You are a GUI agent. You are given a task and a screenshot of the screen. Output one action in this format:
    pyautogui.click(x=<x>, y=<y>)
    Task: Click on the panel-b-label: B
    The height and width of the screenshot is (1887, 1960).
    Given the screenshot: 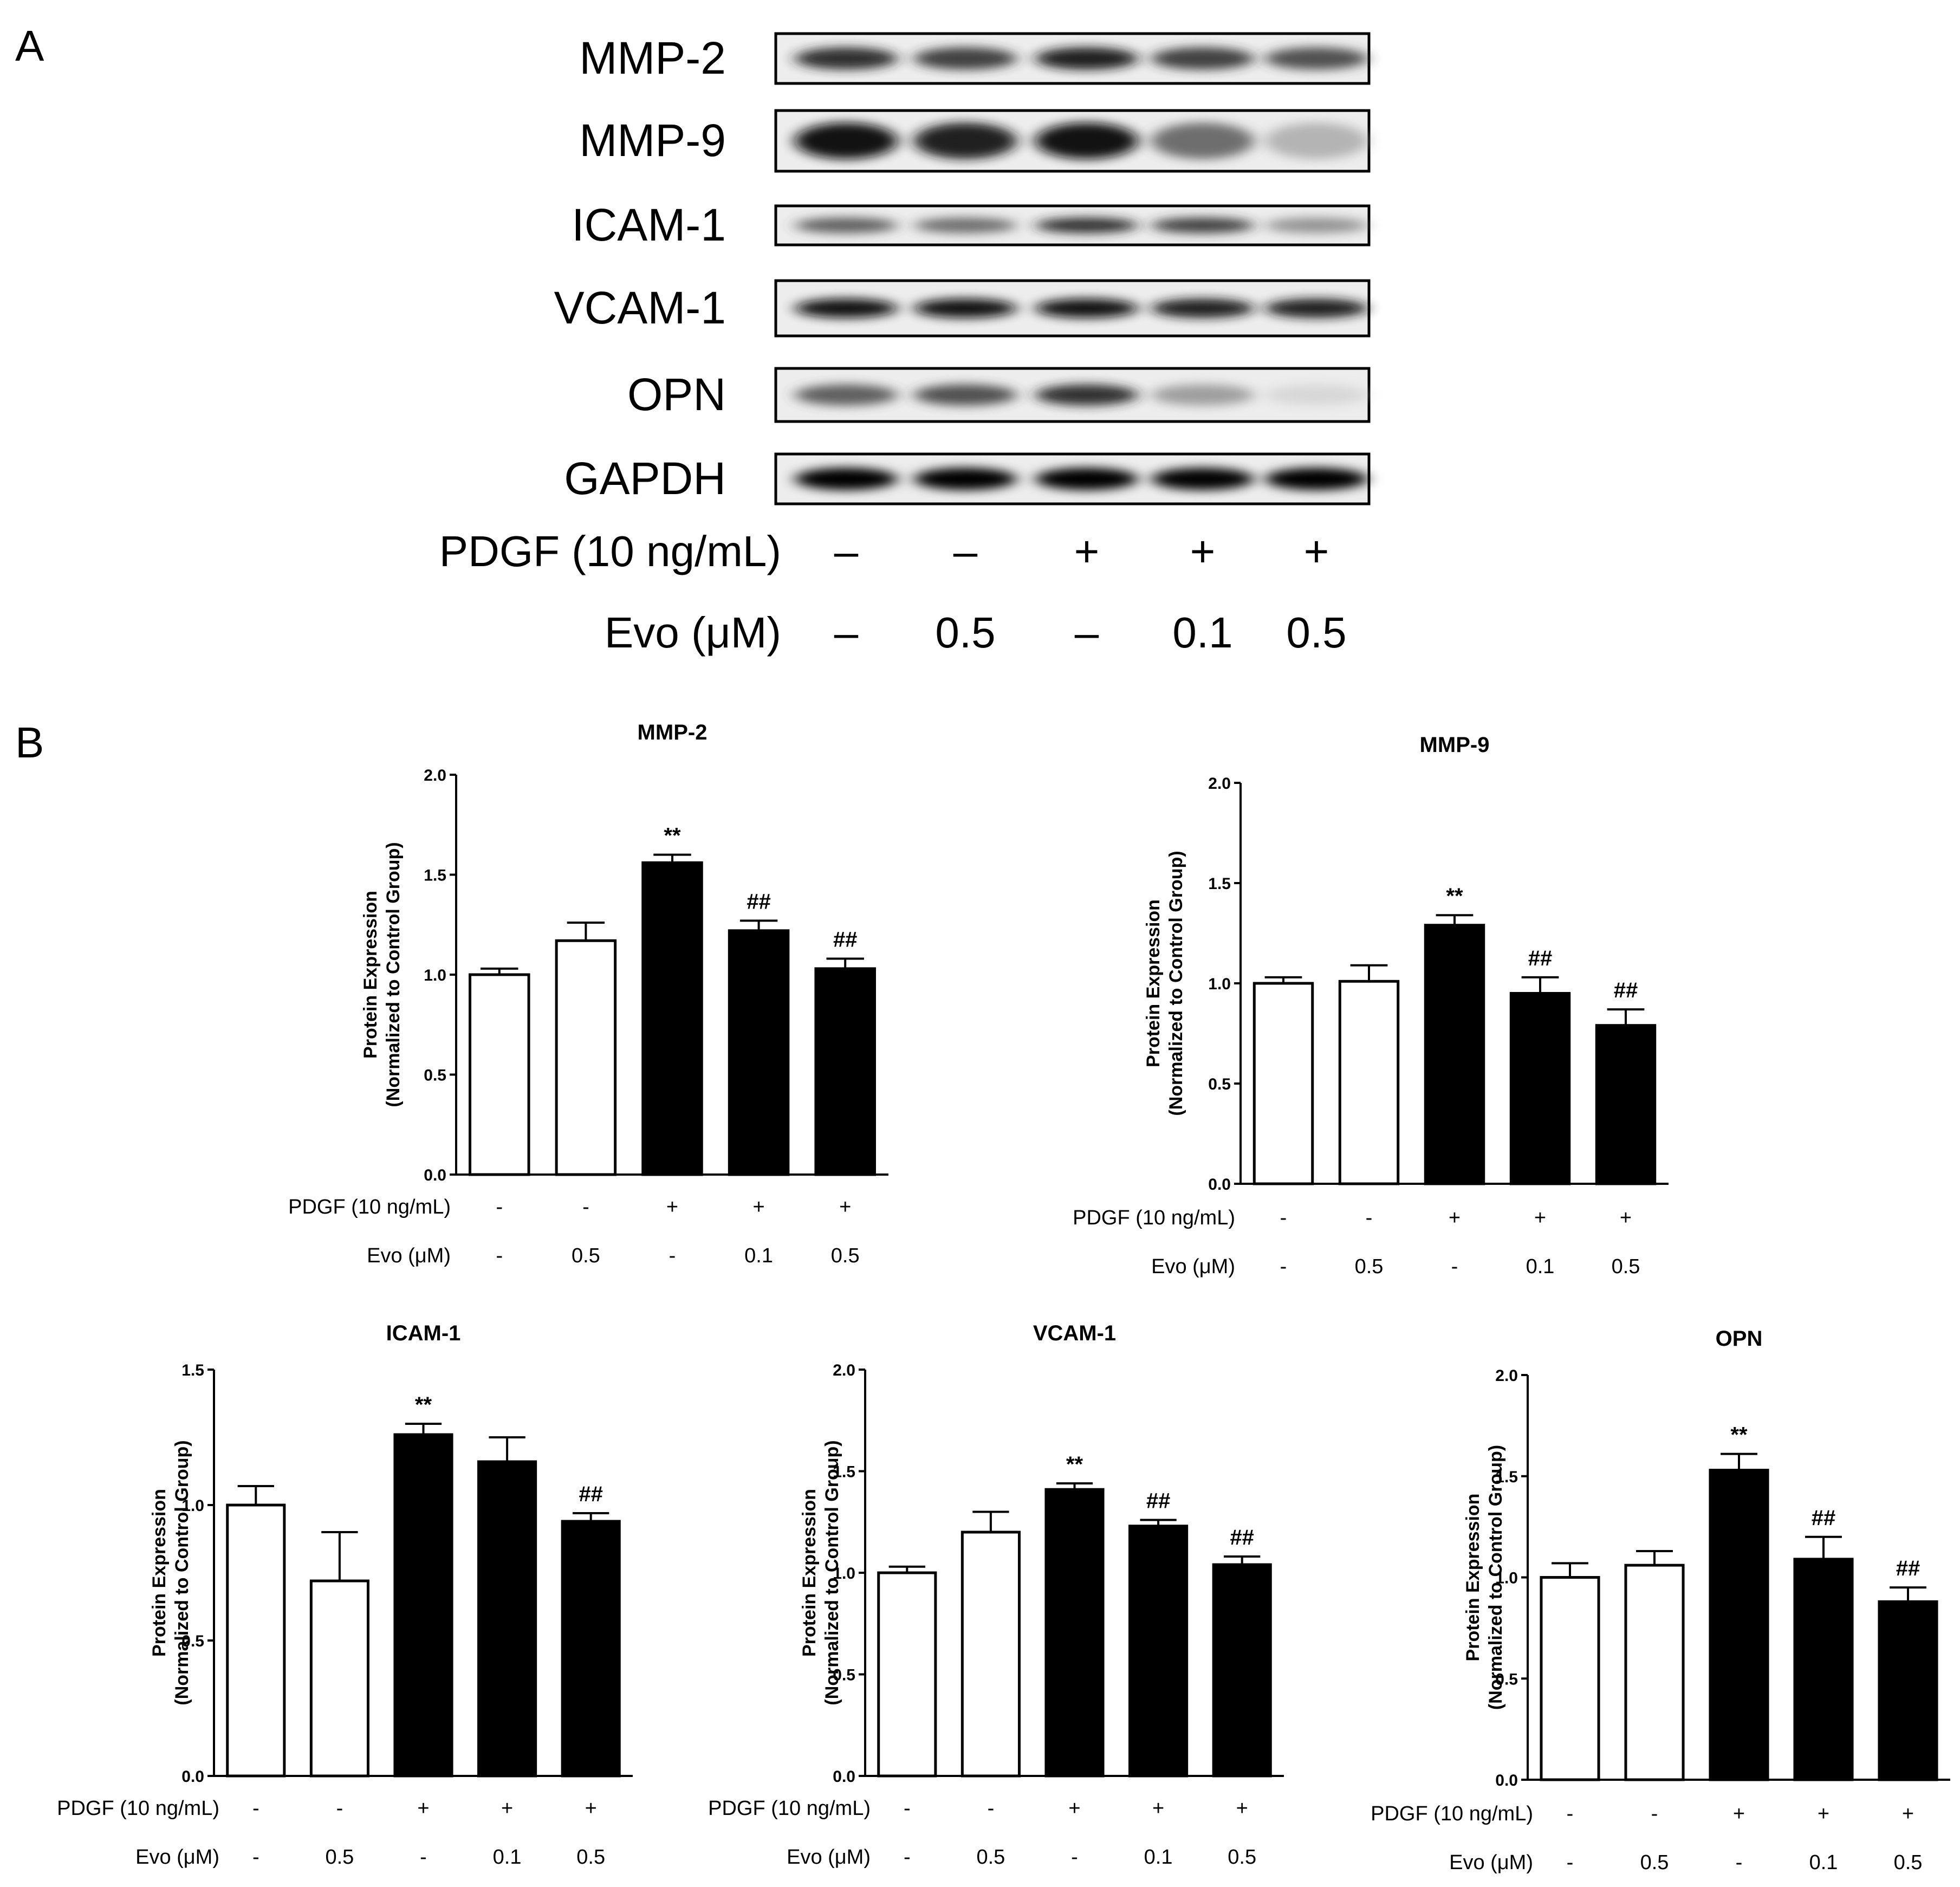 What is the action you would take?
    pyautogui.click(x=29, y=742)
    